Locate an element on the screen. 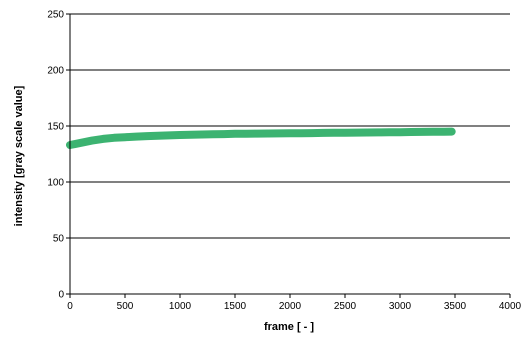  ytick-label-0: 0 is located at coordinates (61, 295).